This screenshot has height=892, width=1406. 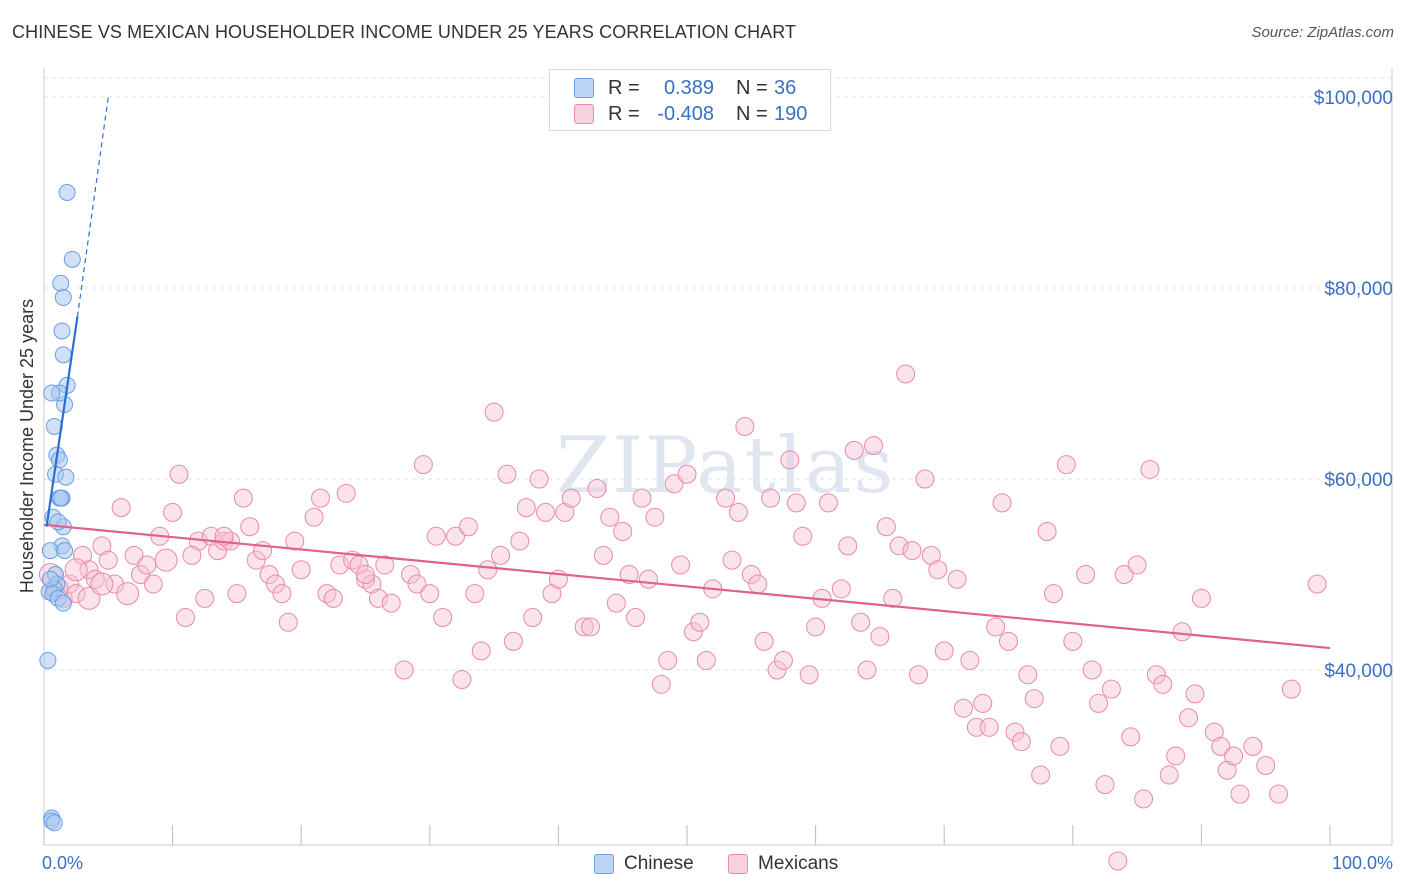 I want to click on x-tick-labels: 0.0% 100.0%, so click(x=717, y=863).